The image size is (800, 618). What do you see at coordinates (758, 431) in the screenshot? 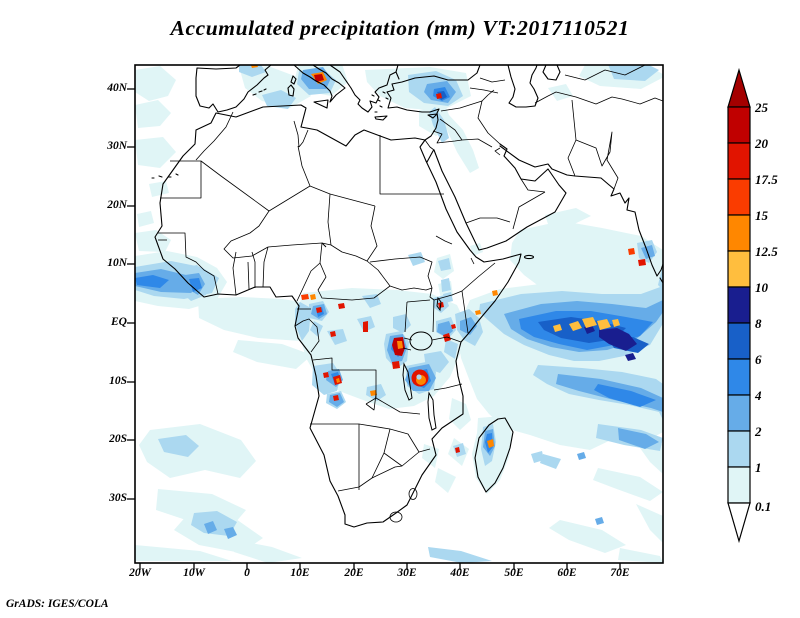
I see `cbar-label-2: 2` at bounding box center [758, 431].